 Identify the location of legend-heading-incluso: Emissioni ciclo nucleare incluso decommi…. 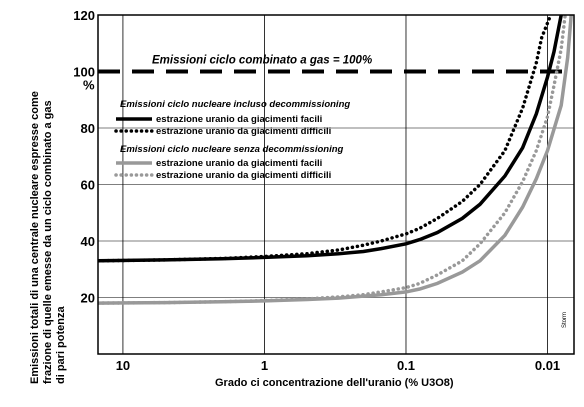
(235, 104).